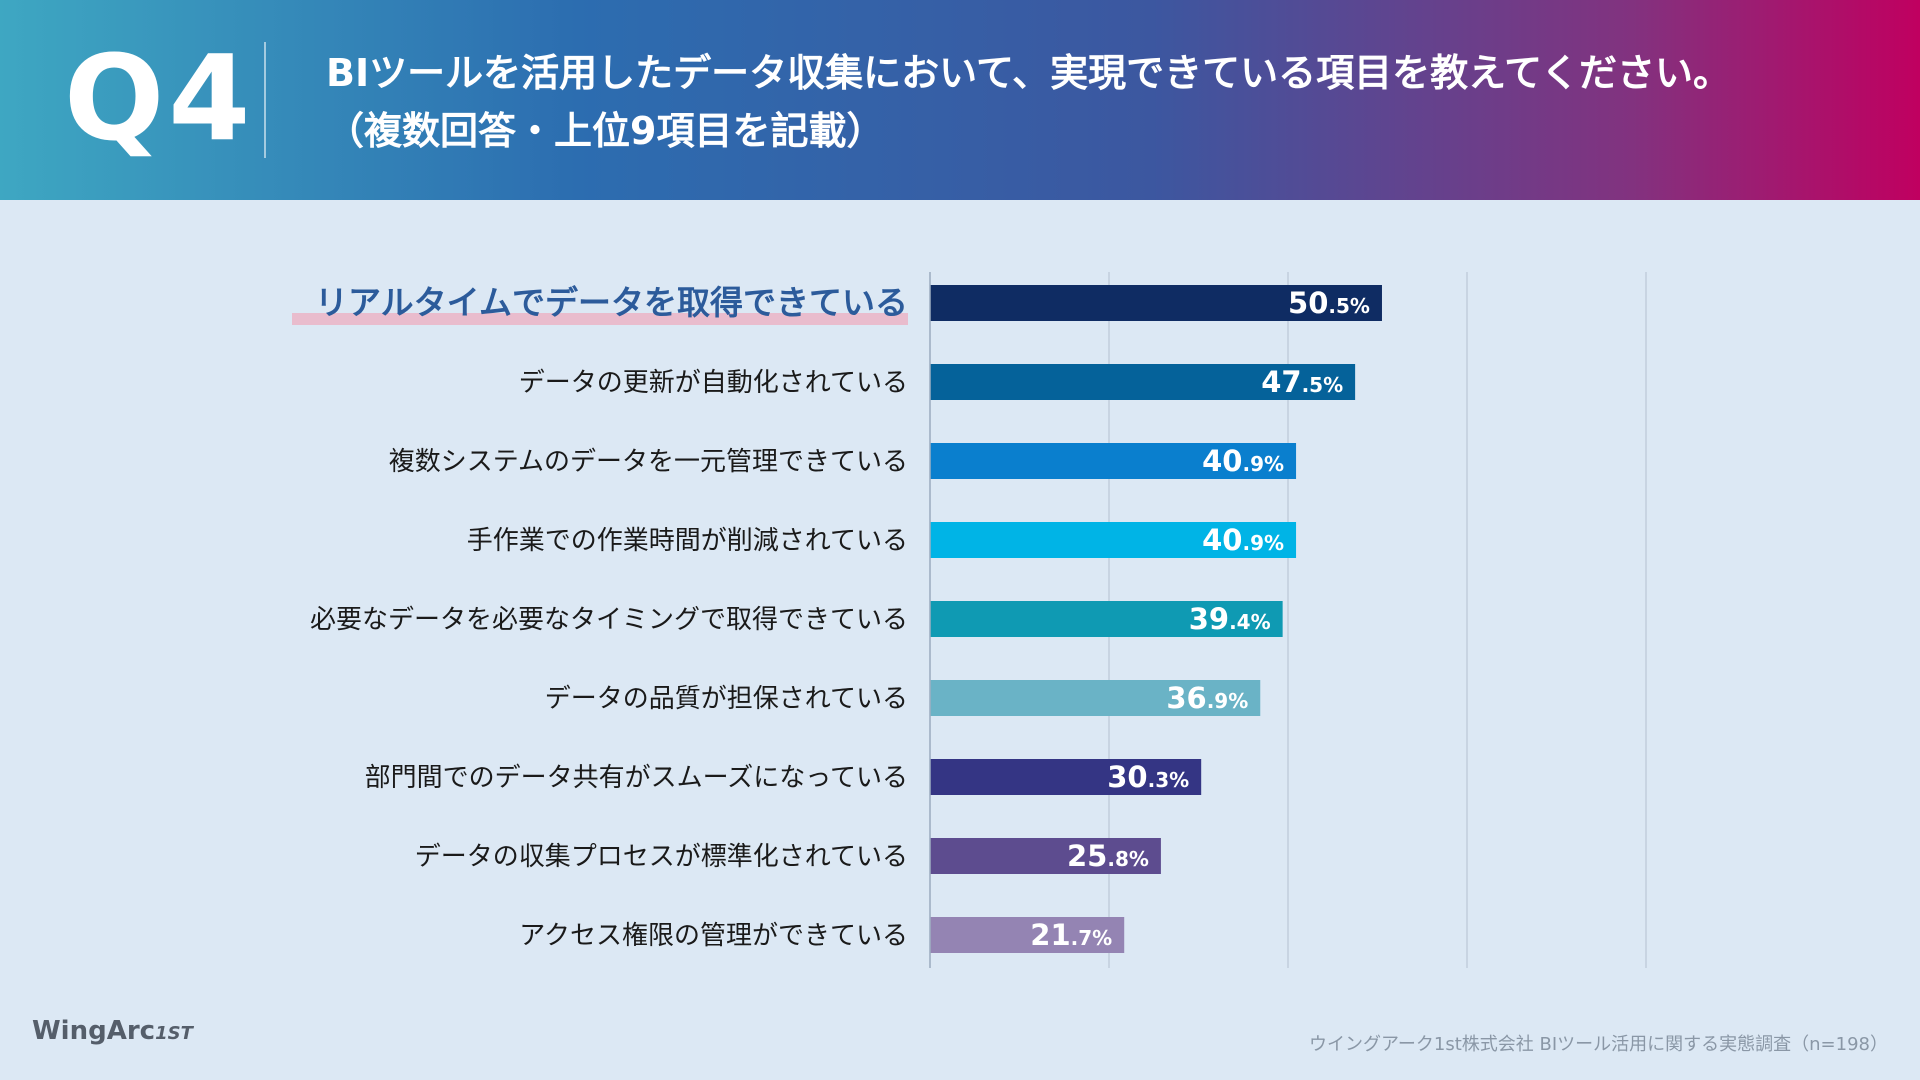 This screenshot has width=1920, height=1080. What do you see at coordinates (265, 100) in the screenshot?
I see `header-divider` at bounding box center [265, 100].